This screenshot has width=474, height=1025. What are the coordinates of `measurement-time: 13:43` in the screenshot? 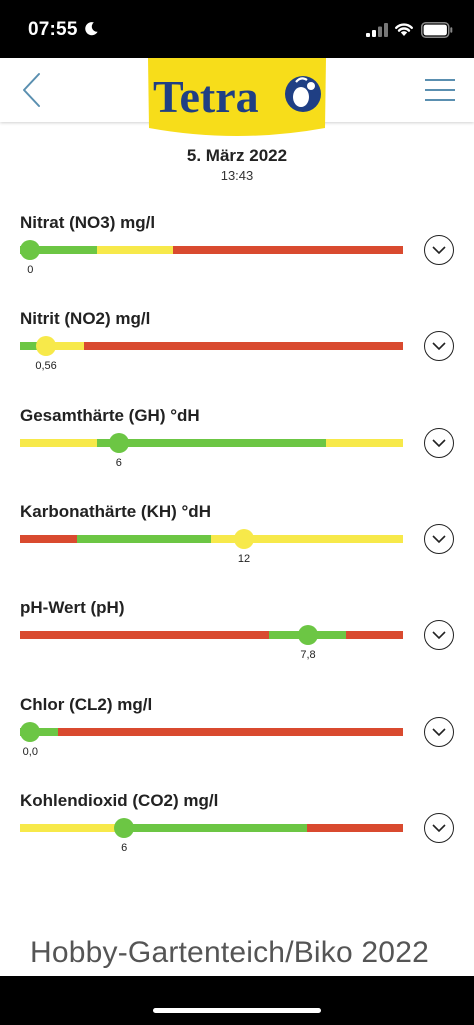 It's located at (237, 175).